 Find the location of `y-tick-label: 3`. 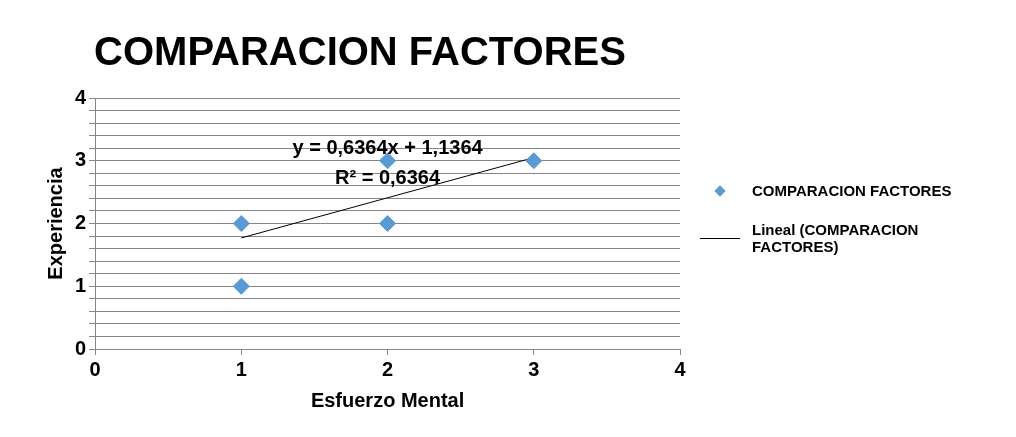

y-tick-label: 3 is located at coordinates (81, 159).